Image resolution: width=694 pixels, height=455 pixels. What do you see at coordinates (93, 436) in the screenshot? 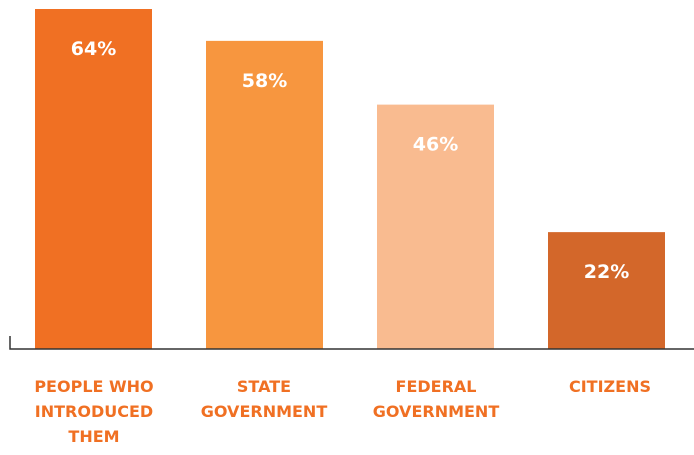
I see `category-label-line: THEM` at bounding box center [93, 436].